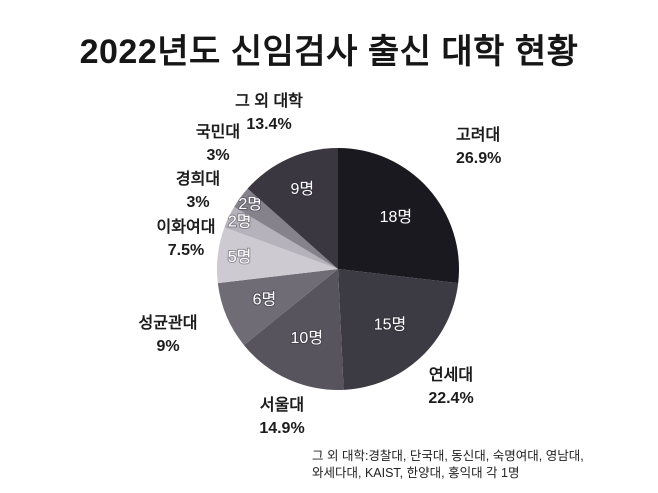 This screenshot has width=658, height=493. What do you see at coordinates (240, 222) in the screenshot?
I see `pie-count-label-5: 2명` at bounding box center [240, 222].